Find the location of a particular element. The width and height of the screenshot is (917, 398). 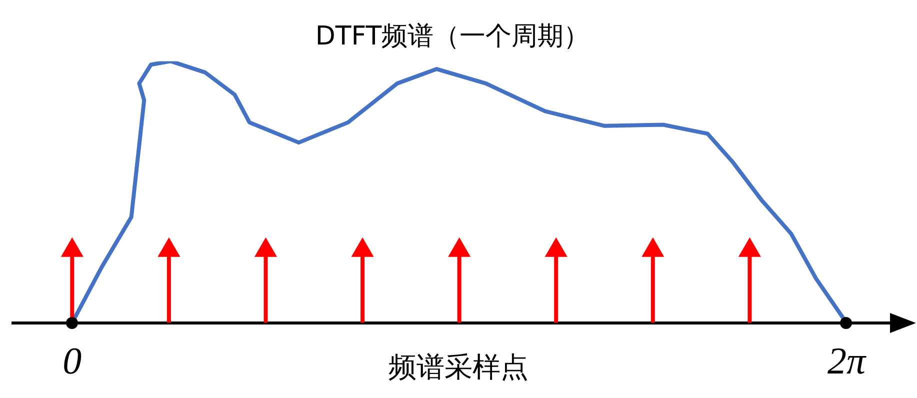

x-tick-label: 0 is located at coordinates (72, 361).